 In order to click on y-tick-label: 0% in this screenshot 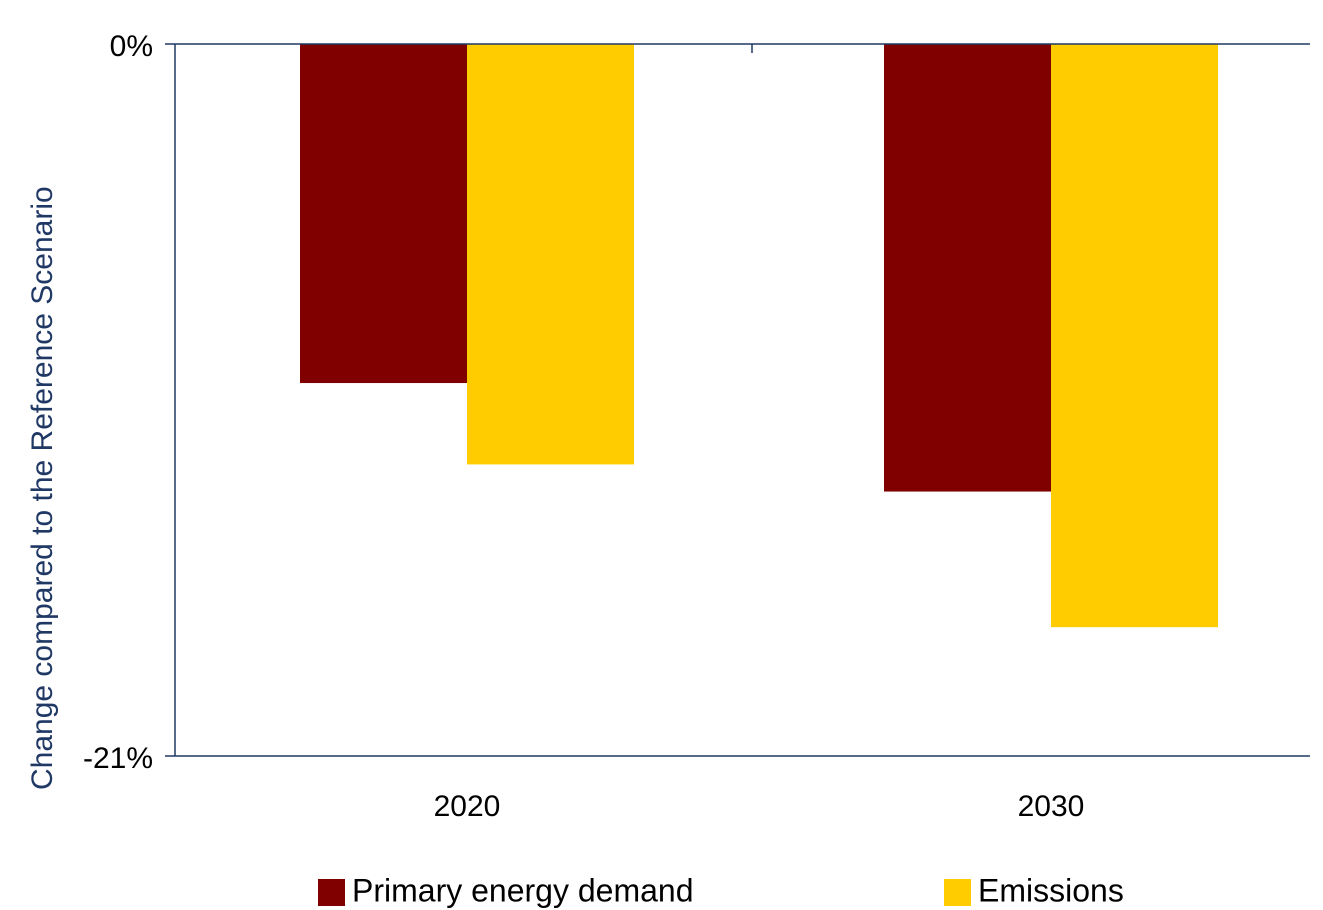, I will do `click(131, 46)`.